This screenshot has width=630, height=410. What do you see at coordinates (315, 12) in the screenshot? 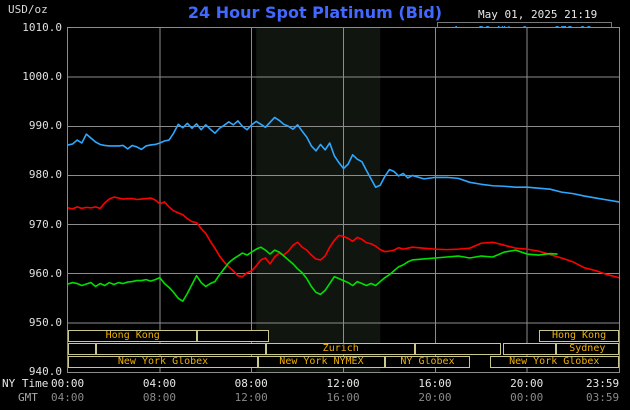
I see `chart-title: 24 Hour Spot Platinum (Bid)` at bounding box center [315, 12].